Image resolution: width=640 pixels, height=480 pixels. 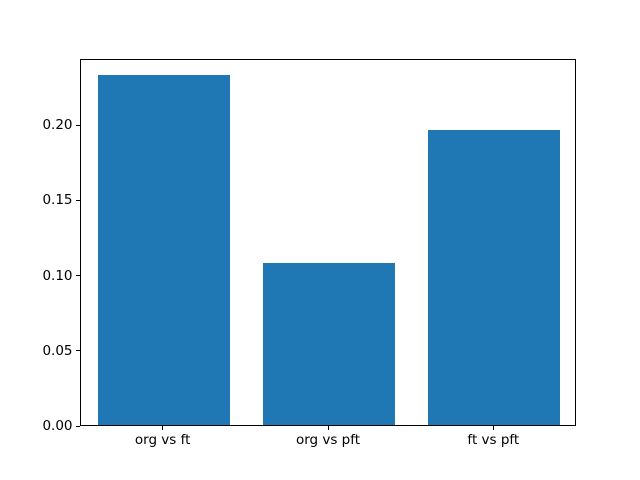 What do you see at coordinates (162, 440) in the screenshot?
I see `x-tick-label-org-vs-ft: org vs ft` at bounding box center [162, 440].